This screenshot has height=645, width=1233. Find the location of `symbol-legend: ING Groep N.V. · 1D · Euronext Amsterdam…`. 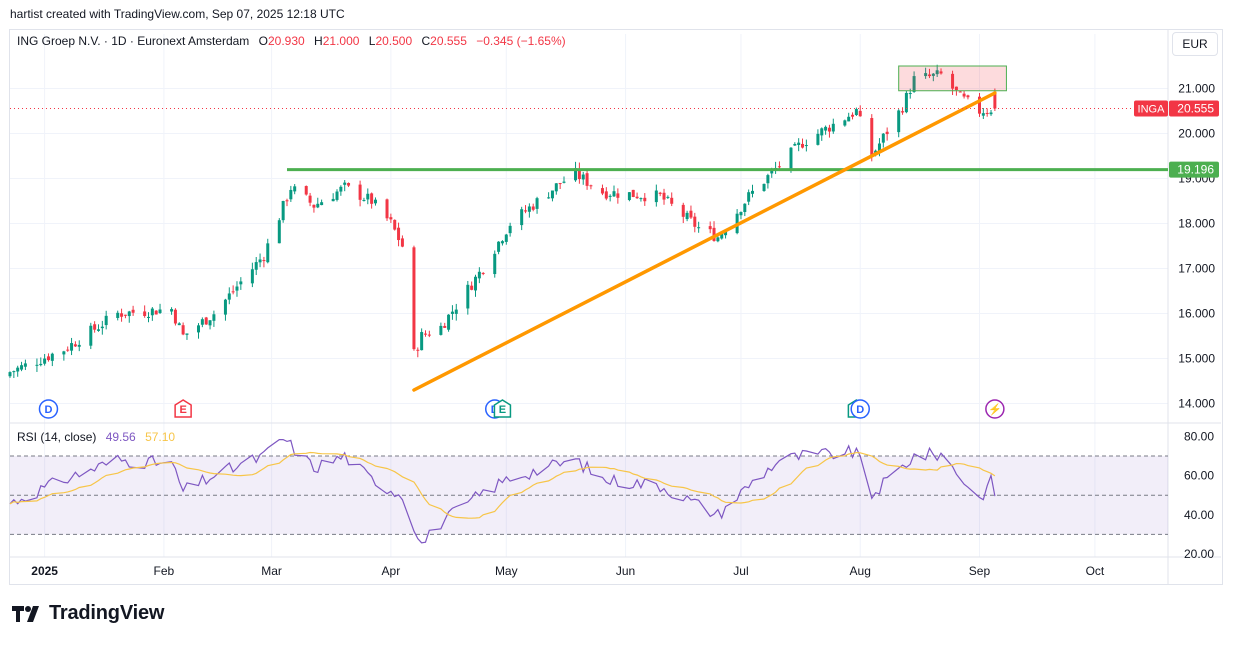

symbol-legend: ING Groep N.V. · 1D · Euronext Amsterdam… is located at coordinates (291, 41).